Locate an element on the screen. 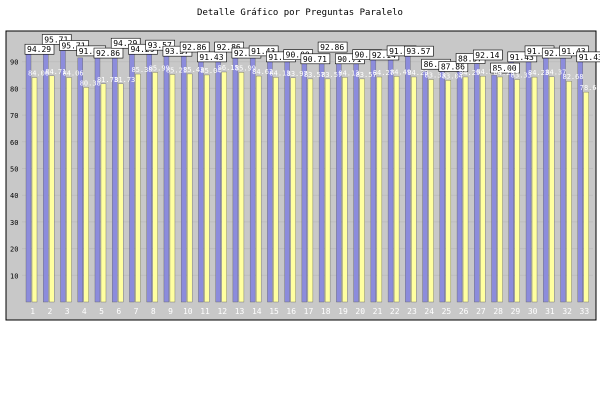 This screenshot has width=600, height=400. x-tick-label: 19 is located at coordinates (343, 311).